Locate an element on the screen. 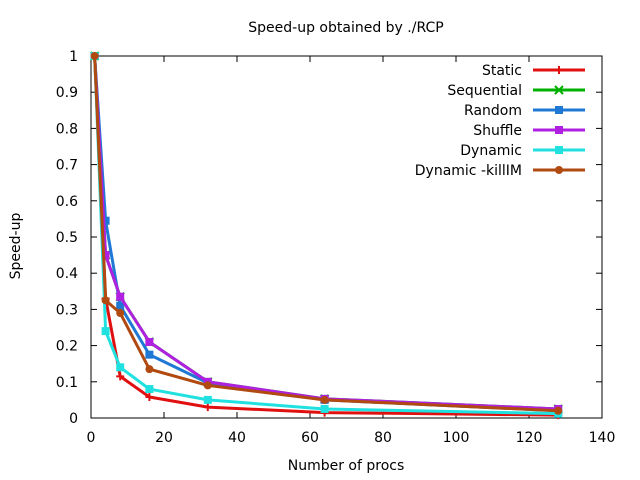 Image resolution: width=640 pixels, height=480 pixels. legend-label: Sequential is located at coordinates (484, 91).